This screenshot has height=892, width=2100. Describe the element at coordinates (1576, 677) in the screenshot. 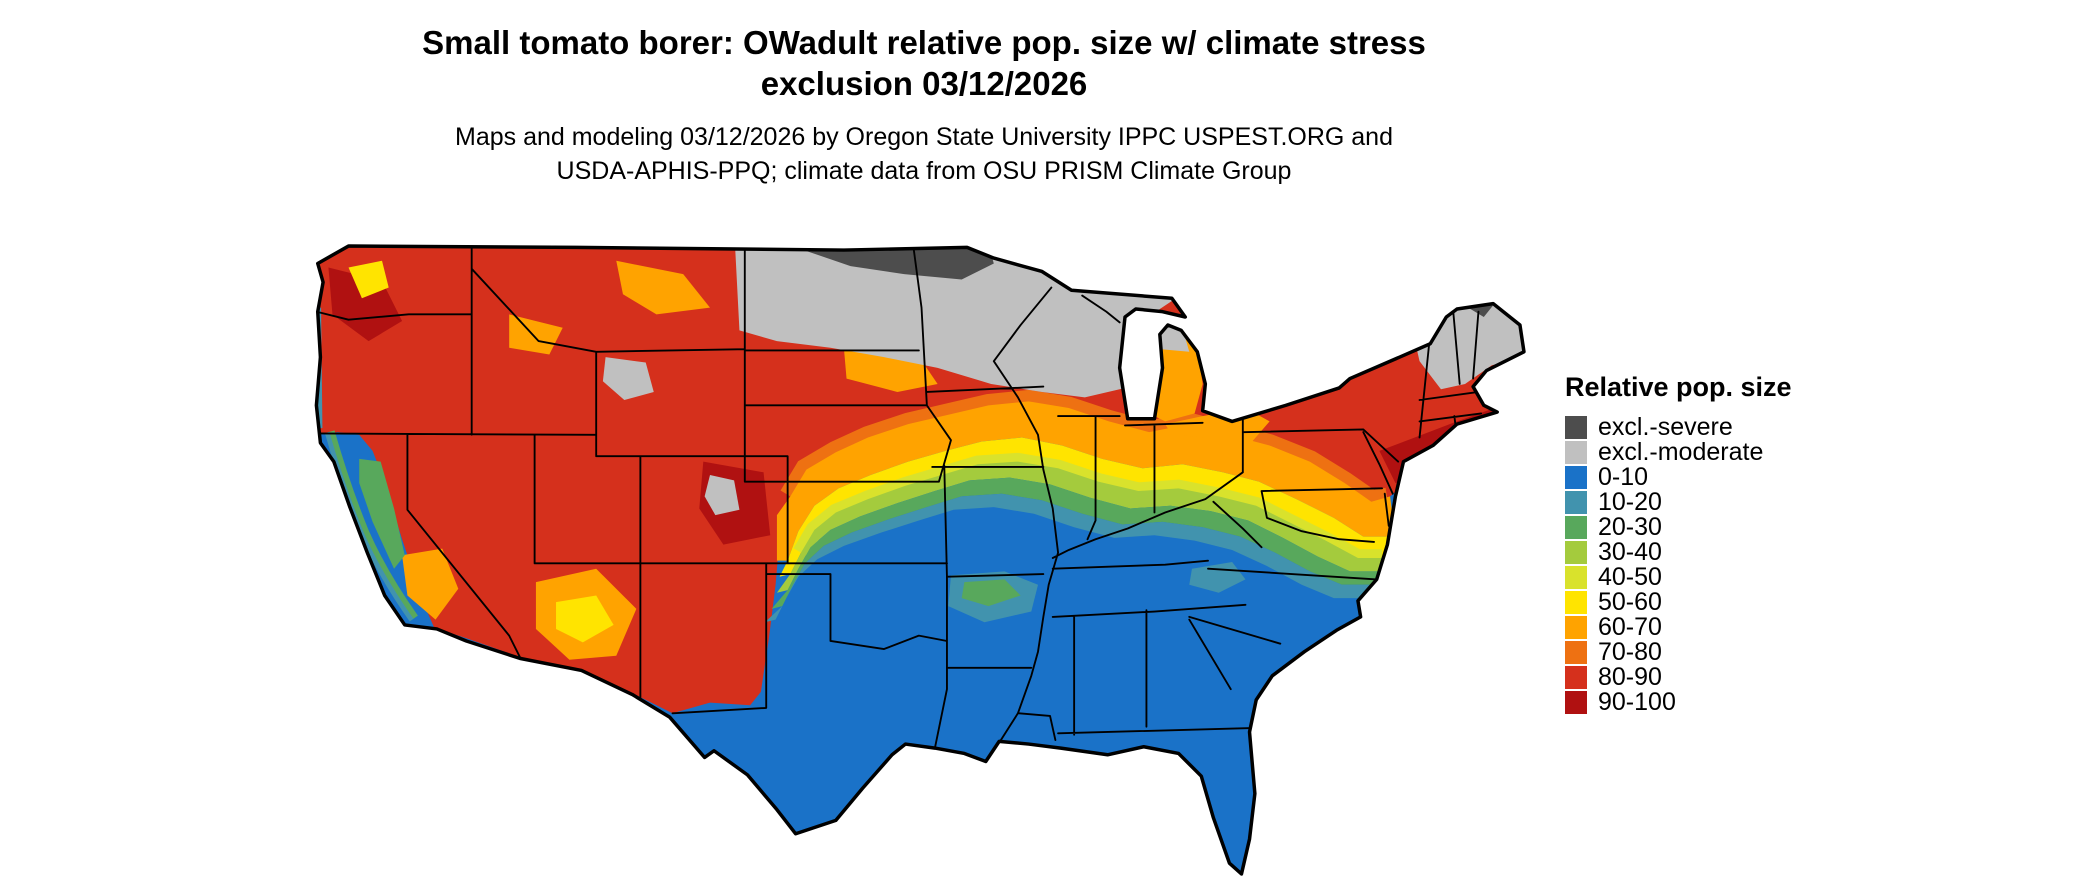

I see `legend-swatch-v80` at that location.